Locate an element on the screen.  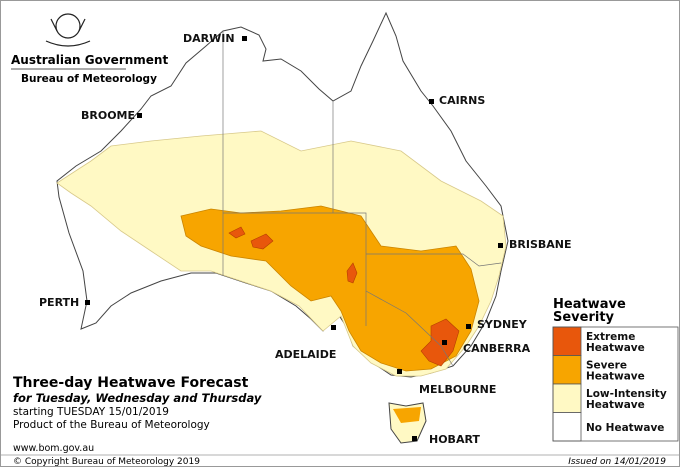
legend-title: Severity is located at coordinates (584, 317).